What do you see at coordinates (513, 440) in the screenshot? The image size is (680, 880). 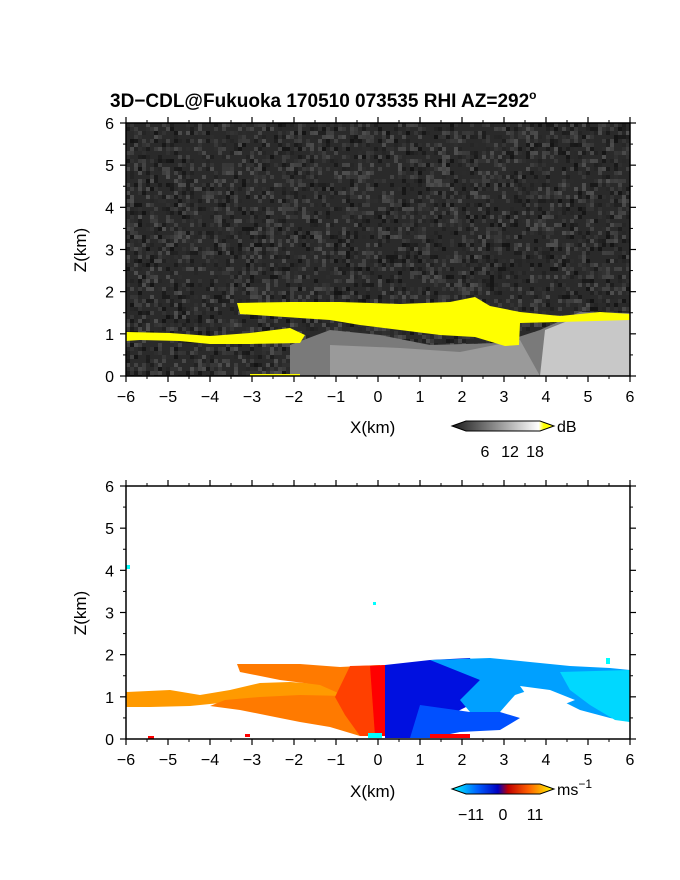 I see `reflectivity-colorbar: dB 6 12 18` at bounding box center [513, 440].